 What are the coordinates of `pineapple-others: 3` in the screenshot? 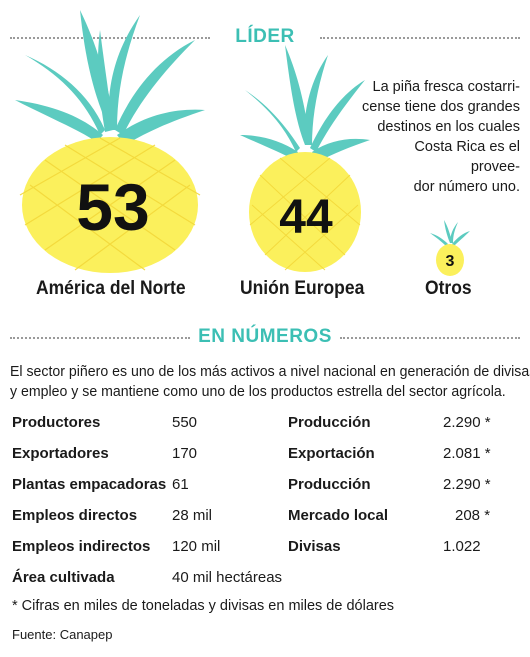 It's located at (450, 248).